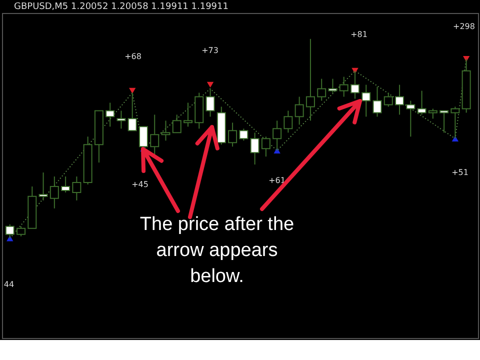  What do you see at coordinates (359, 34) in the screenshot?
I see `annotation: +81` at bounding box center [359, 34].